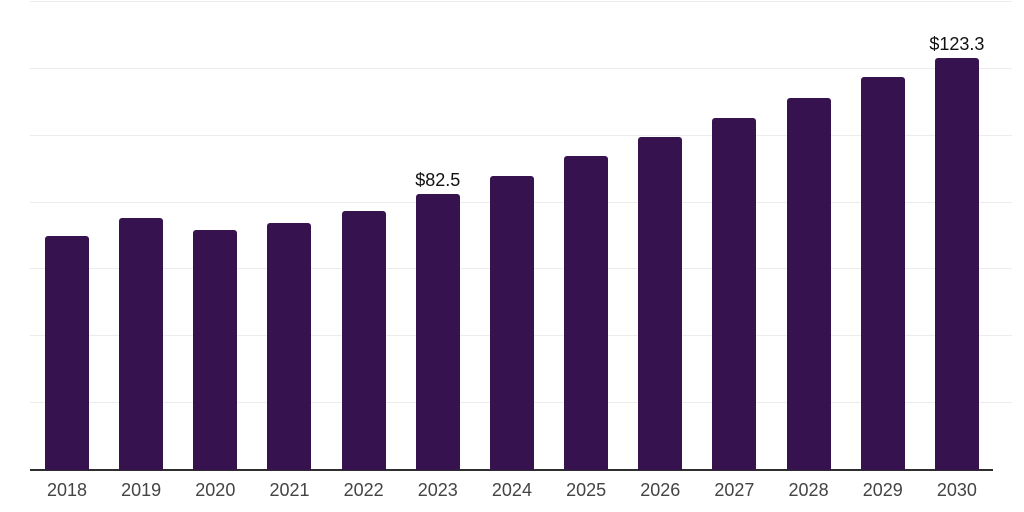  Describe the element at coordinates (215, 350) in the screenshot. I see `bar-2020` at that location.